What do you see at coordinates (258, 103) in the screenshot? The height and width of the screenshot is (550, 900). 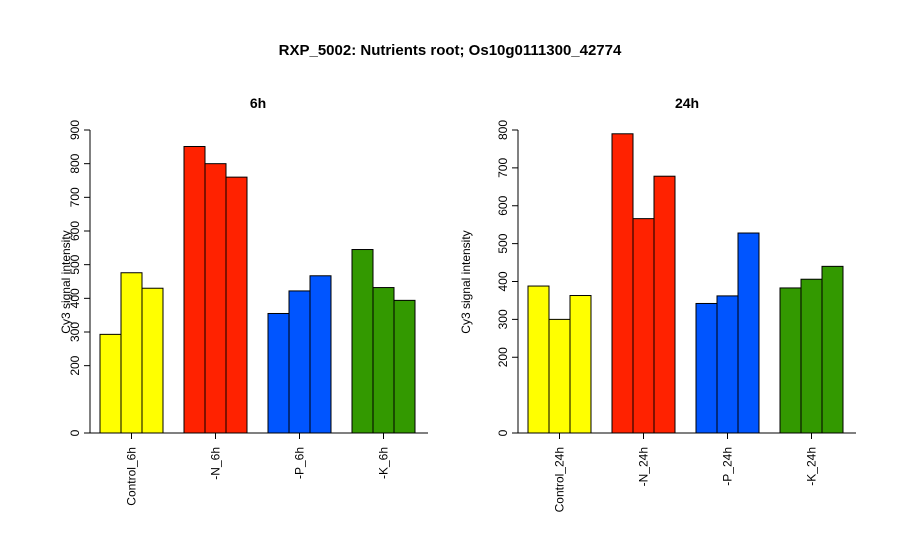 I see `panel-title: 6h` at bounding box center [258, 103].